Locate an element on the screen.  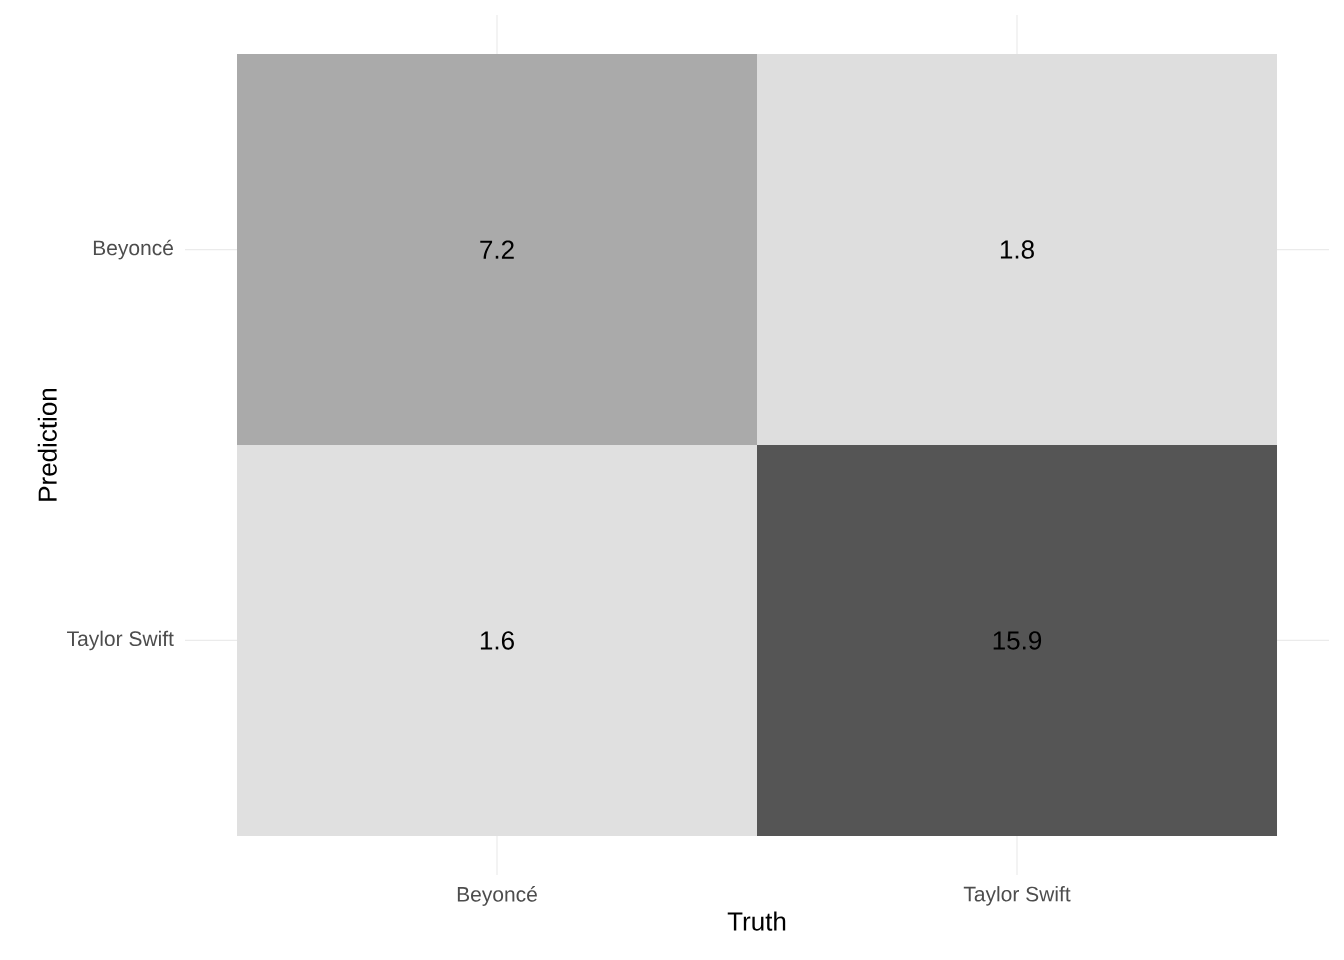
data-label: 7.2 is located at coordinates (497, 249).